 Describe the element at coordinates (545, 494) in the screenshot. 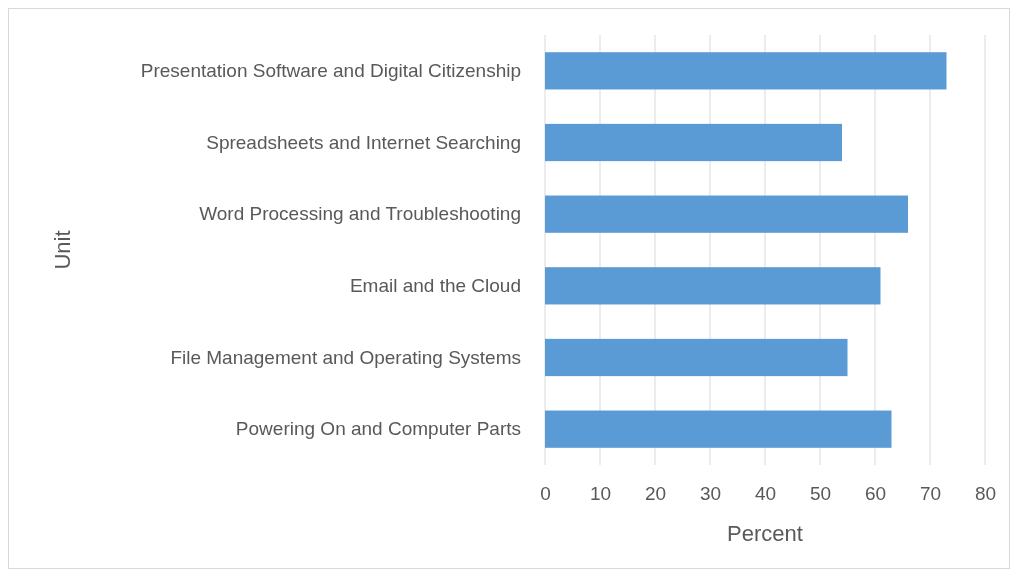

I see `x-tick-label: 0` at that location.